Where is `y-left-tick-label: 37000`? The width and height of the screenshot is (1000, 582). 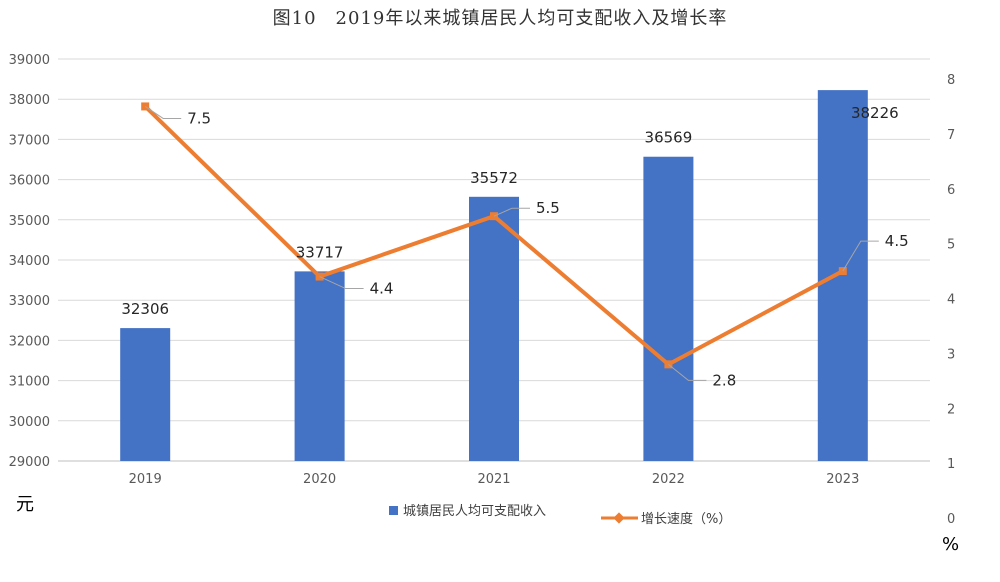
y-left-tick-label: 37000 is located at coordinates (29, 140).